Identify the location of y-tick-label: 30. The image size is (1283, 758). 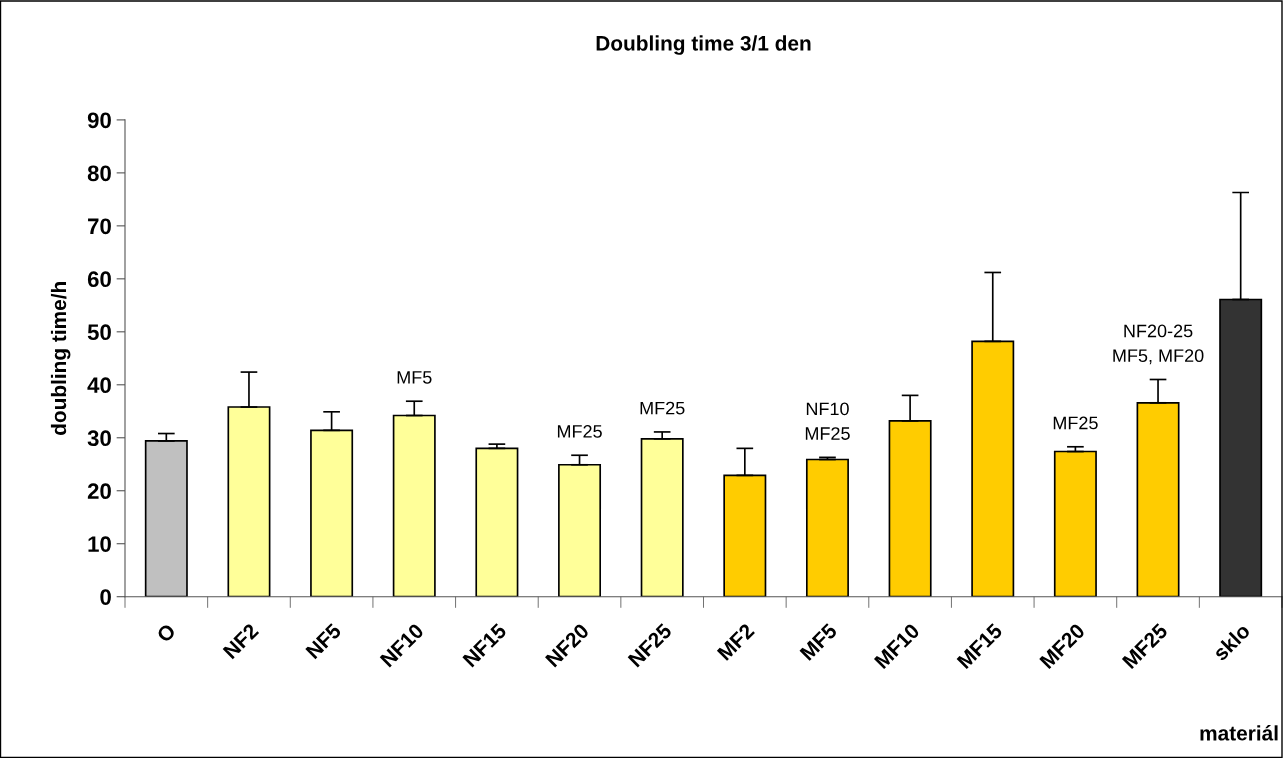
(99, 438).